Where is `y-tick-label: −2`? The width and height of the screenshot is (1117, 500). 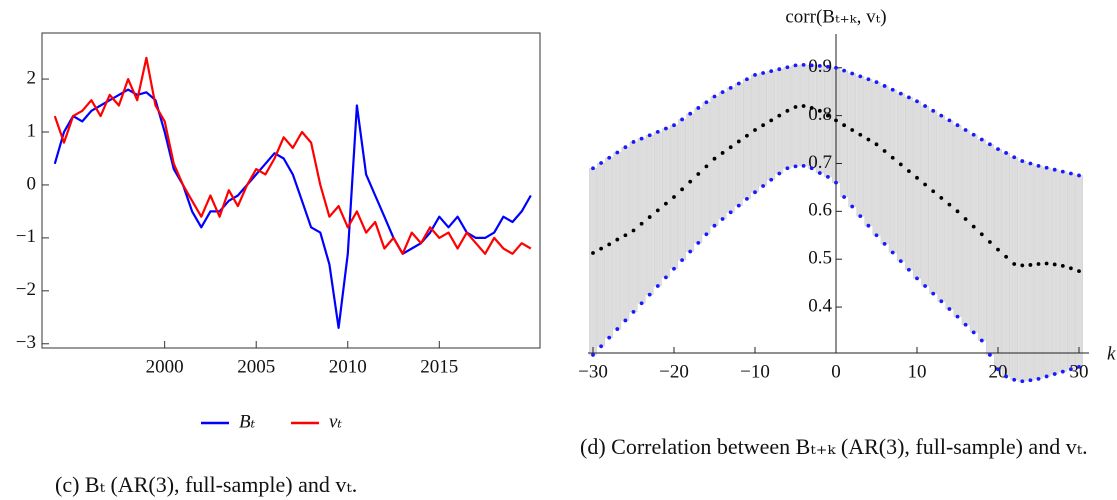
y-tick-label: −2 is located at coordinates (26, 289).